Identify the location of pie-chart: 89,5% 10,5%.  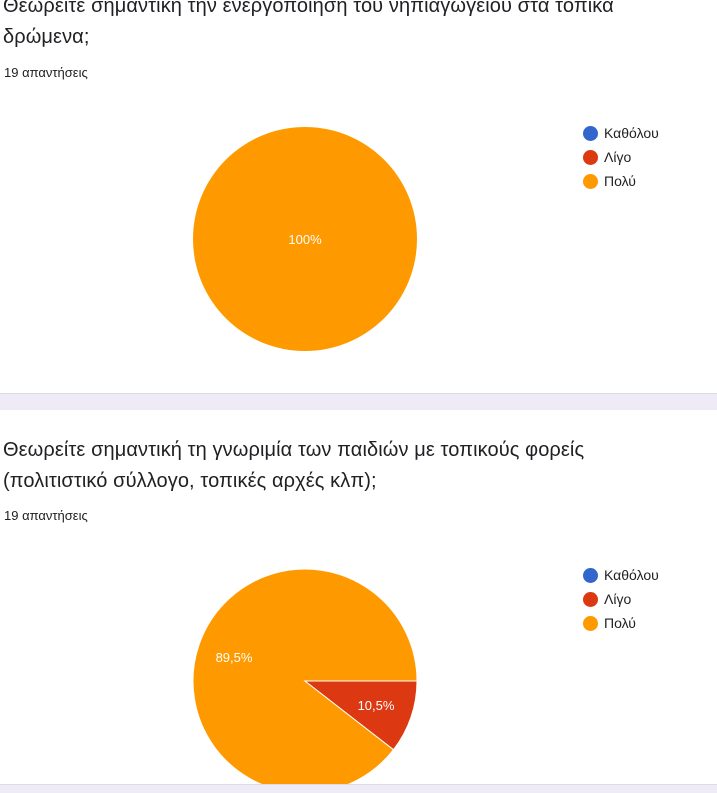
(305, 676).